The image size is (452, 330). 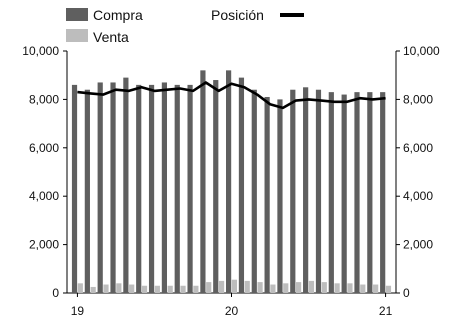 I want to click on x-tick-label: 21, so click(x=386, y=311).